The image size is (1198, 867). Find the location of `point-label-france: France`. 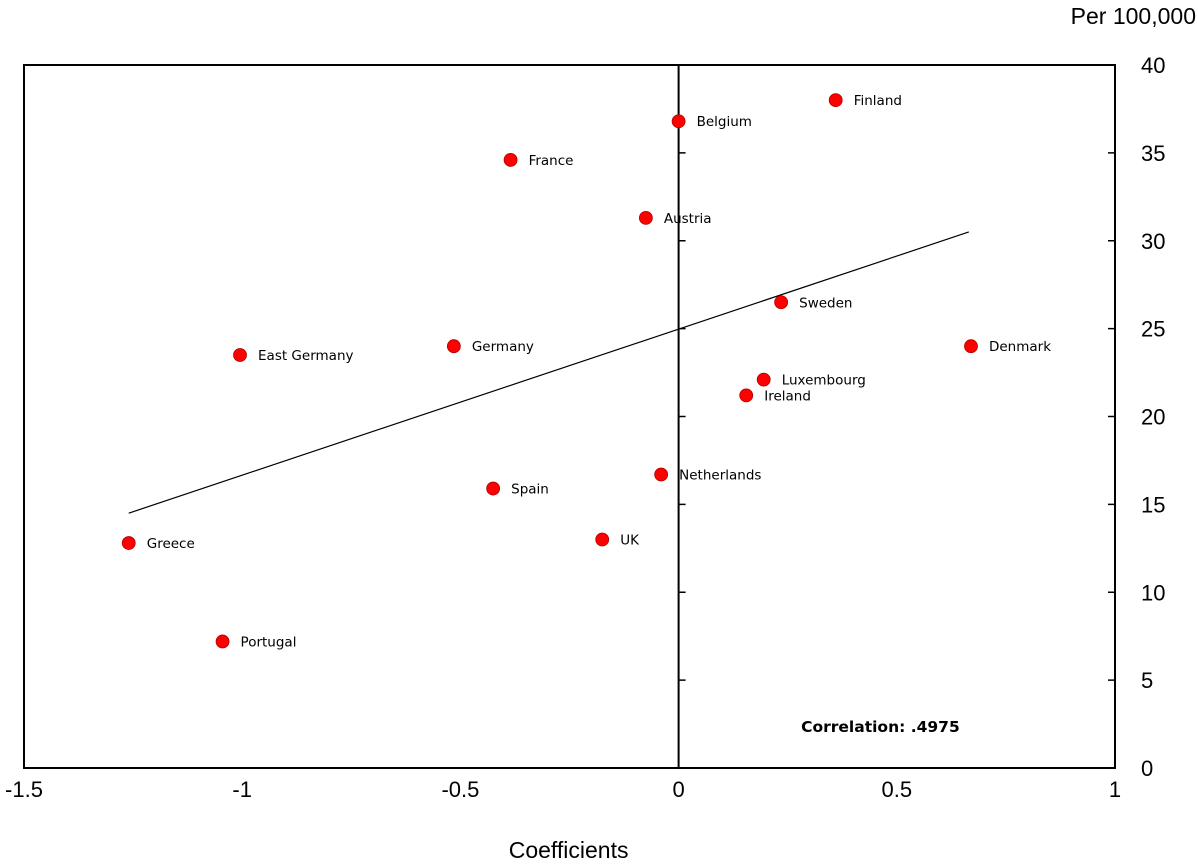

point-label-france: France is located at coordinates (551, 161).